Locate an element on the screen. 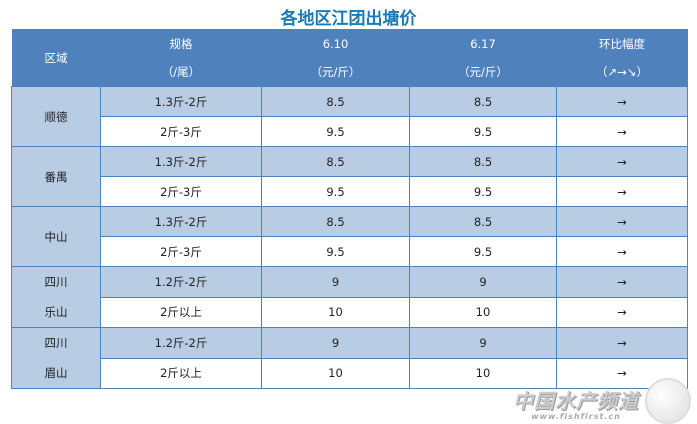  col-date1: 6.10 （元/斤） is located at coordinates (335, 58).